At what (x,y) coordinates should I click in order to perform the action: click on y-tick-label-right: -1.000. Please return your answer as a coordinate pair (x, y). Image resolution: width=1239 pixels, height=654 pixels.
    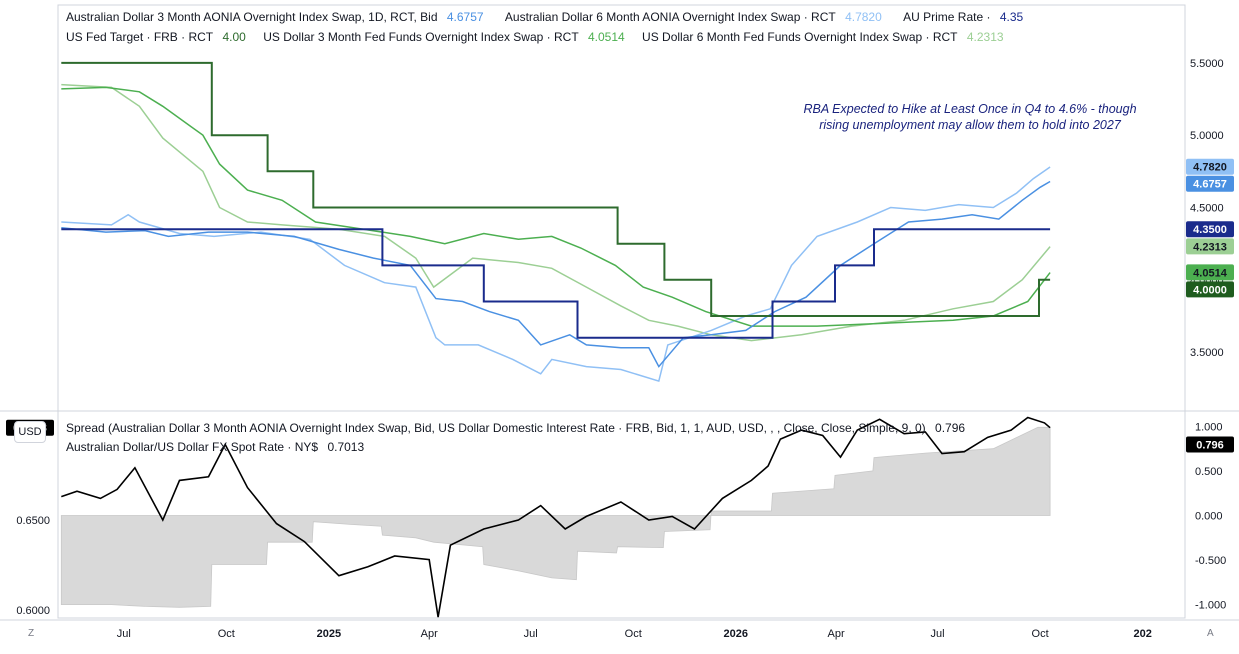
    Looking at the image, I should click on (1210, 606).